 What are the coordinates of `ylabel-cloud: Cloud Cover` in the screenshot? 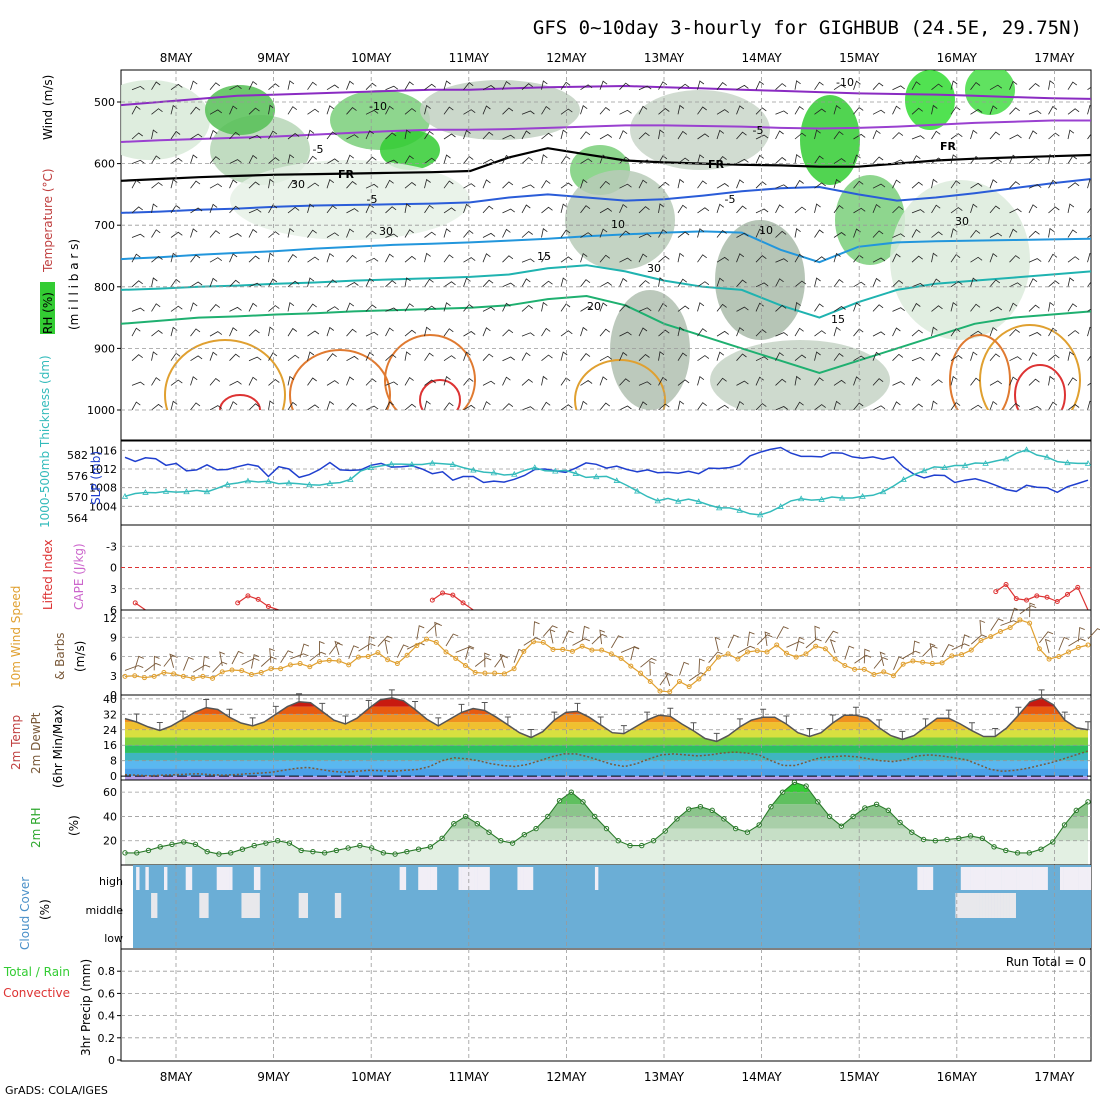 It's located at (25, 913).